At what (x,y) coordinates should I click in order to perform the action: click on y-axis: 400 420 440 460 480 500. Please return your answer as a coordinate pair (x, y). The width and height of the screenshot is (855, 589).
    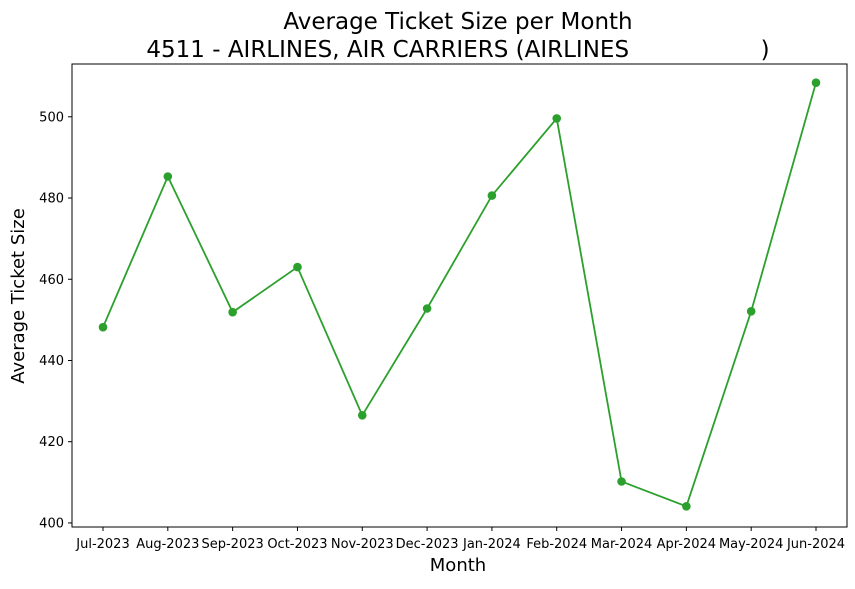
    Looking at the image, I should click on (55, 320).